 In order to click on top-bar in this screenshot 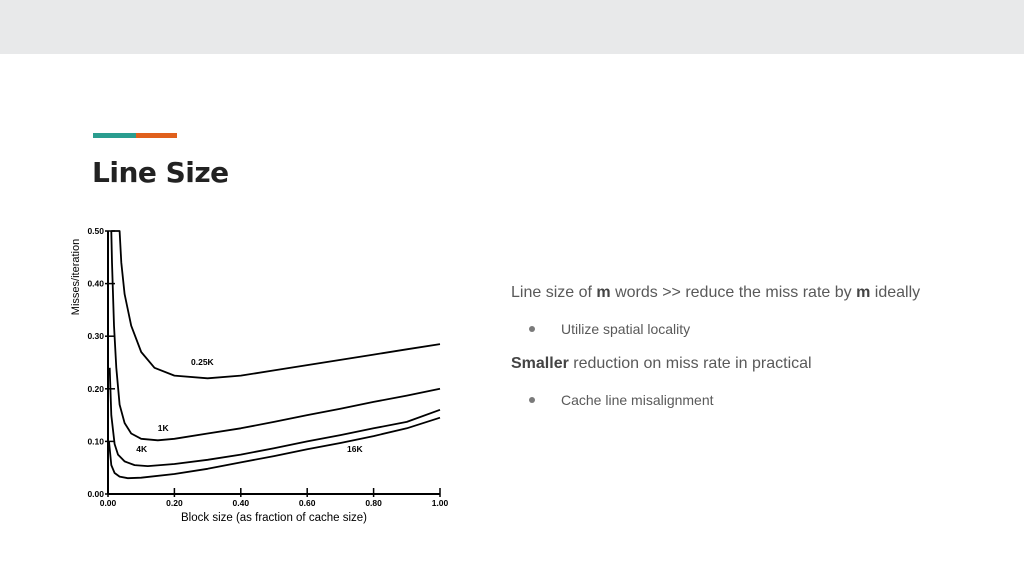, I will do `click(512, 27)`.